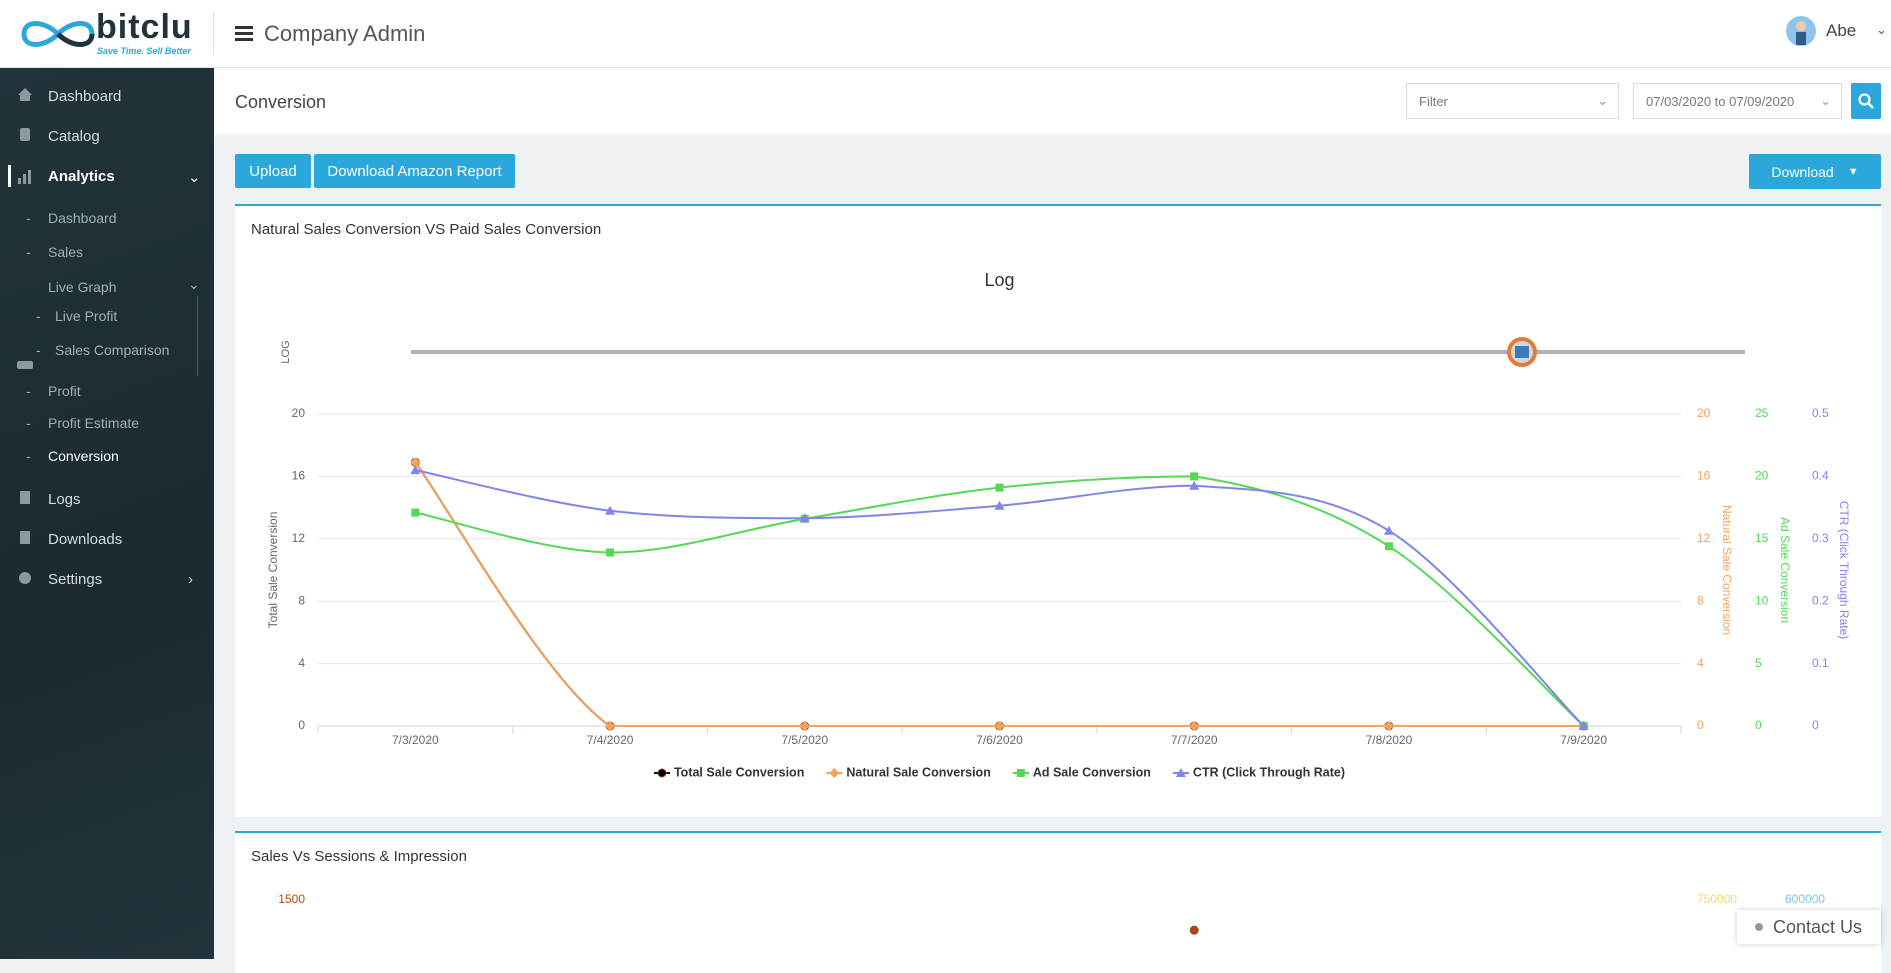 Image resolution: width=1891 pixels, height=973 pixels. I want to click on upload-button: Upload, so click(273, 171).